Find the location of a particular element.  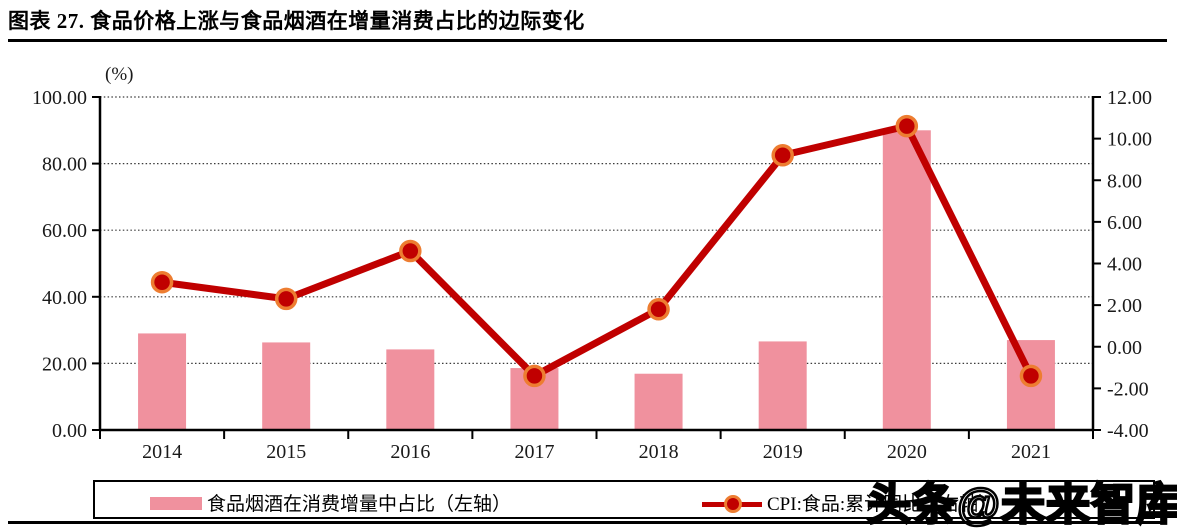

x-label-2021: 2021 is located at coordinates (1031, 452).